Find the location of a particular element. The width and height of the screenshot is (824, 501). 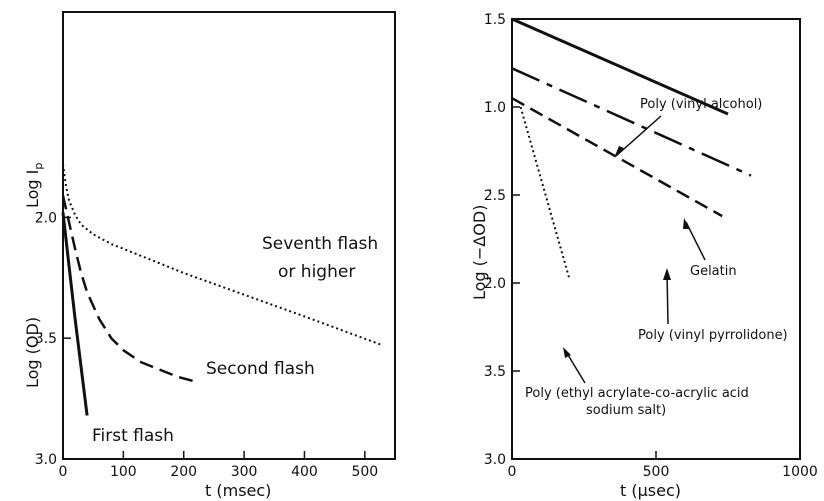

label-gelatin: Gelatin is located at coordinates (713, 271).